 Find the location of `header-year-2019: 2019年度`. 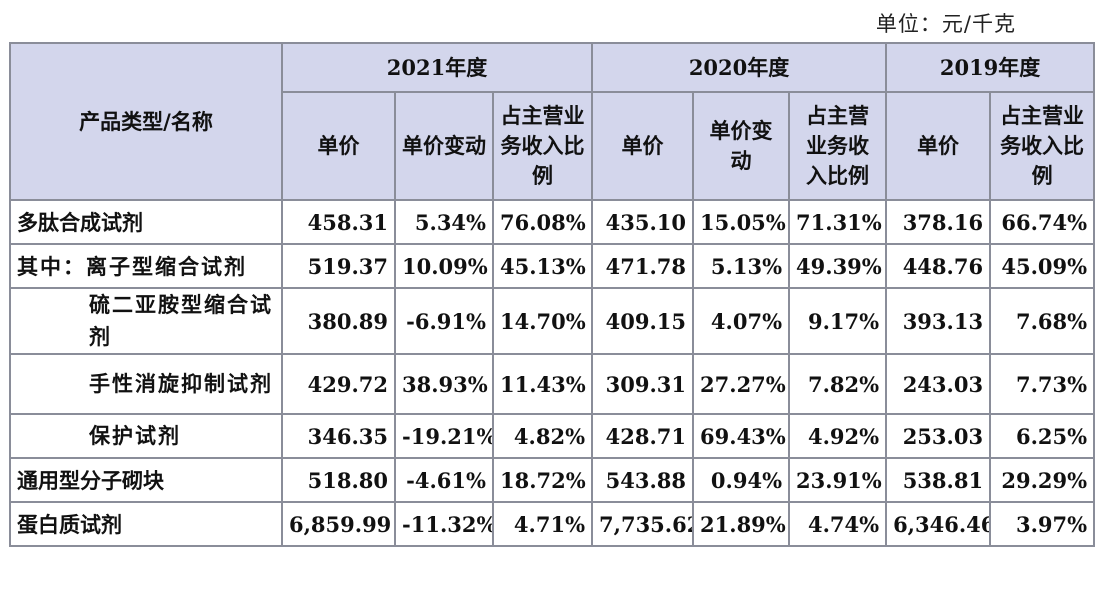

header-year-2019: 2019年度 is located at coordinates (990, 67).